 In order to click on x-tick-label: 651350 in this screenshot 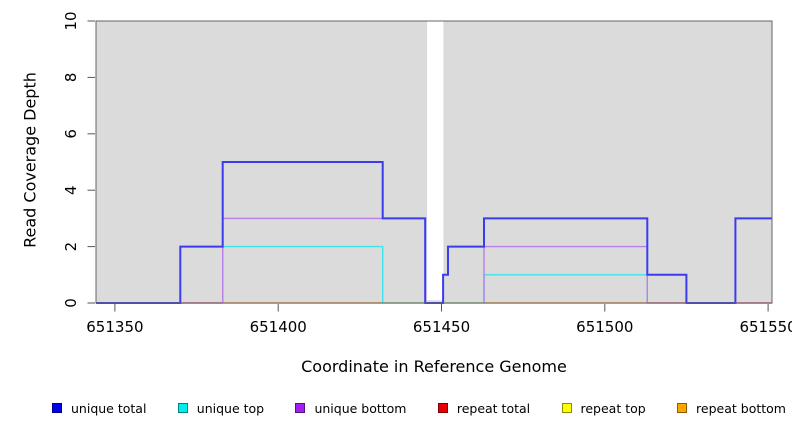, I will do `click(114, 327)`.